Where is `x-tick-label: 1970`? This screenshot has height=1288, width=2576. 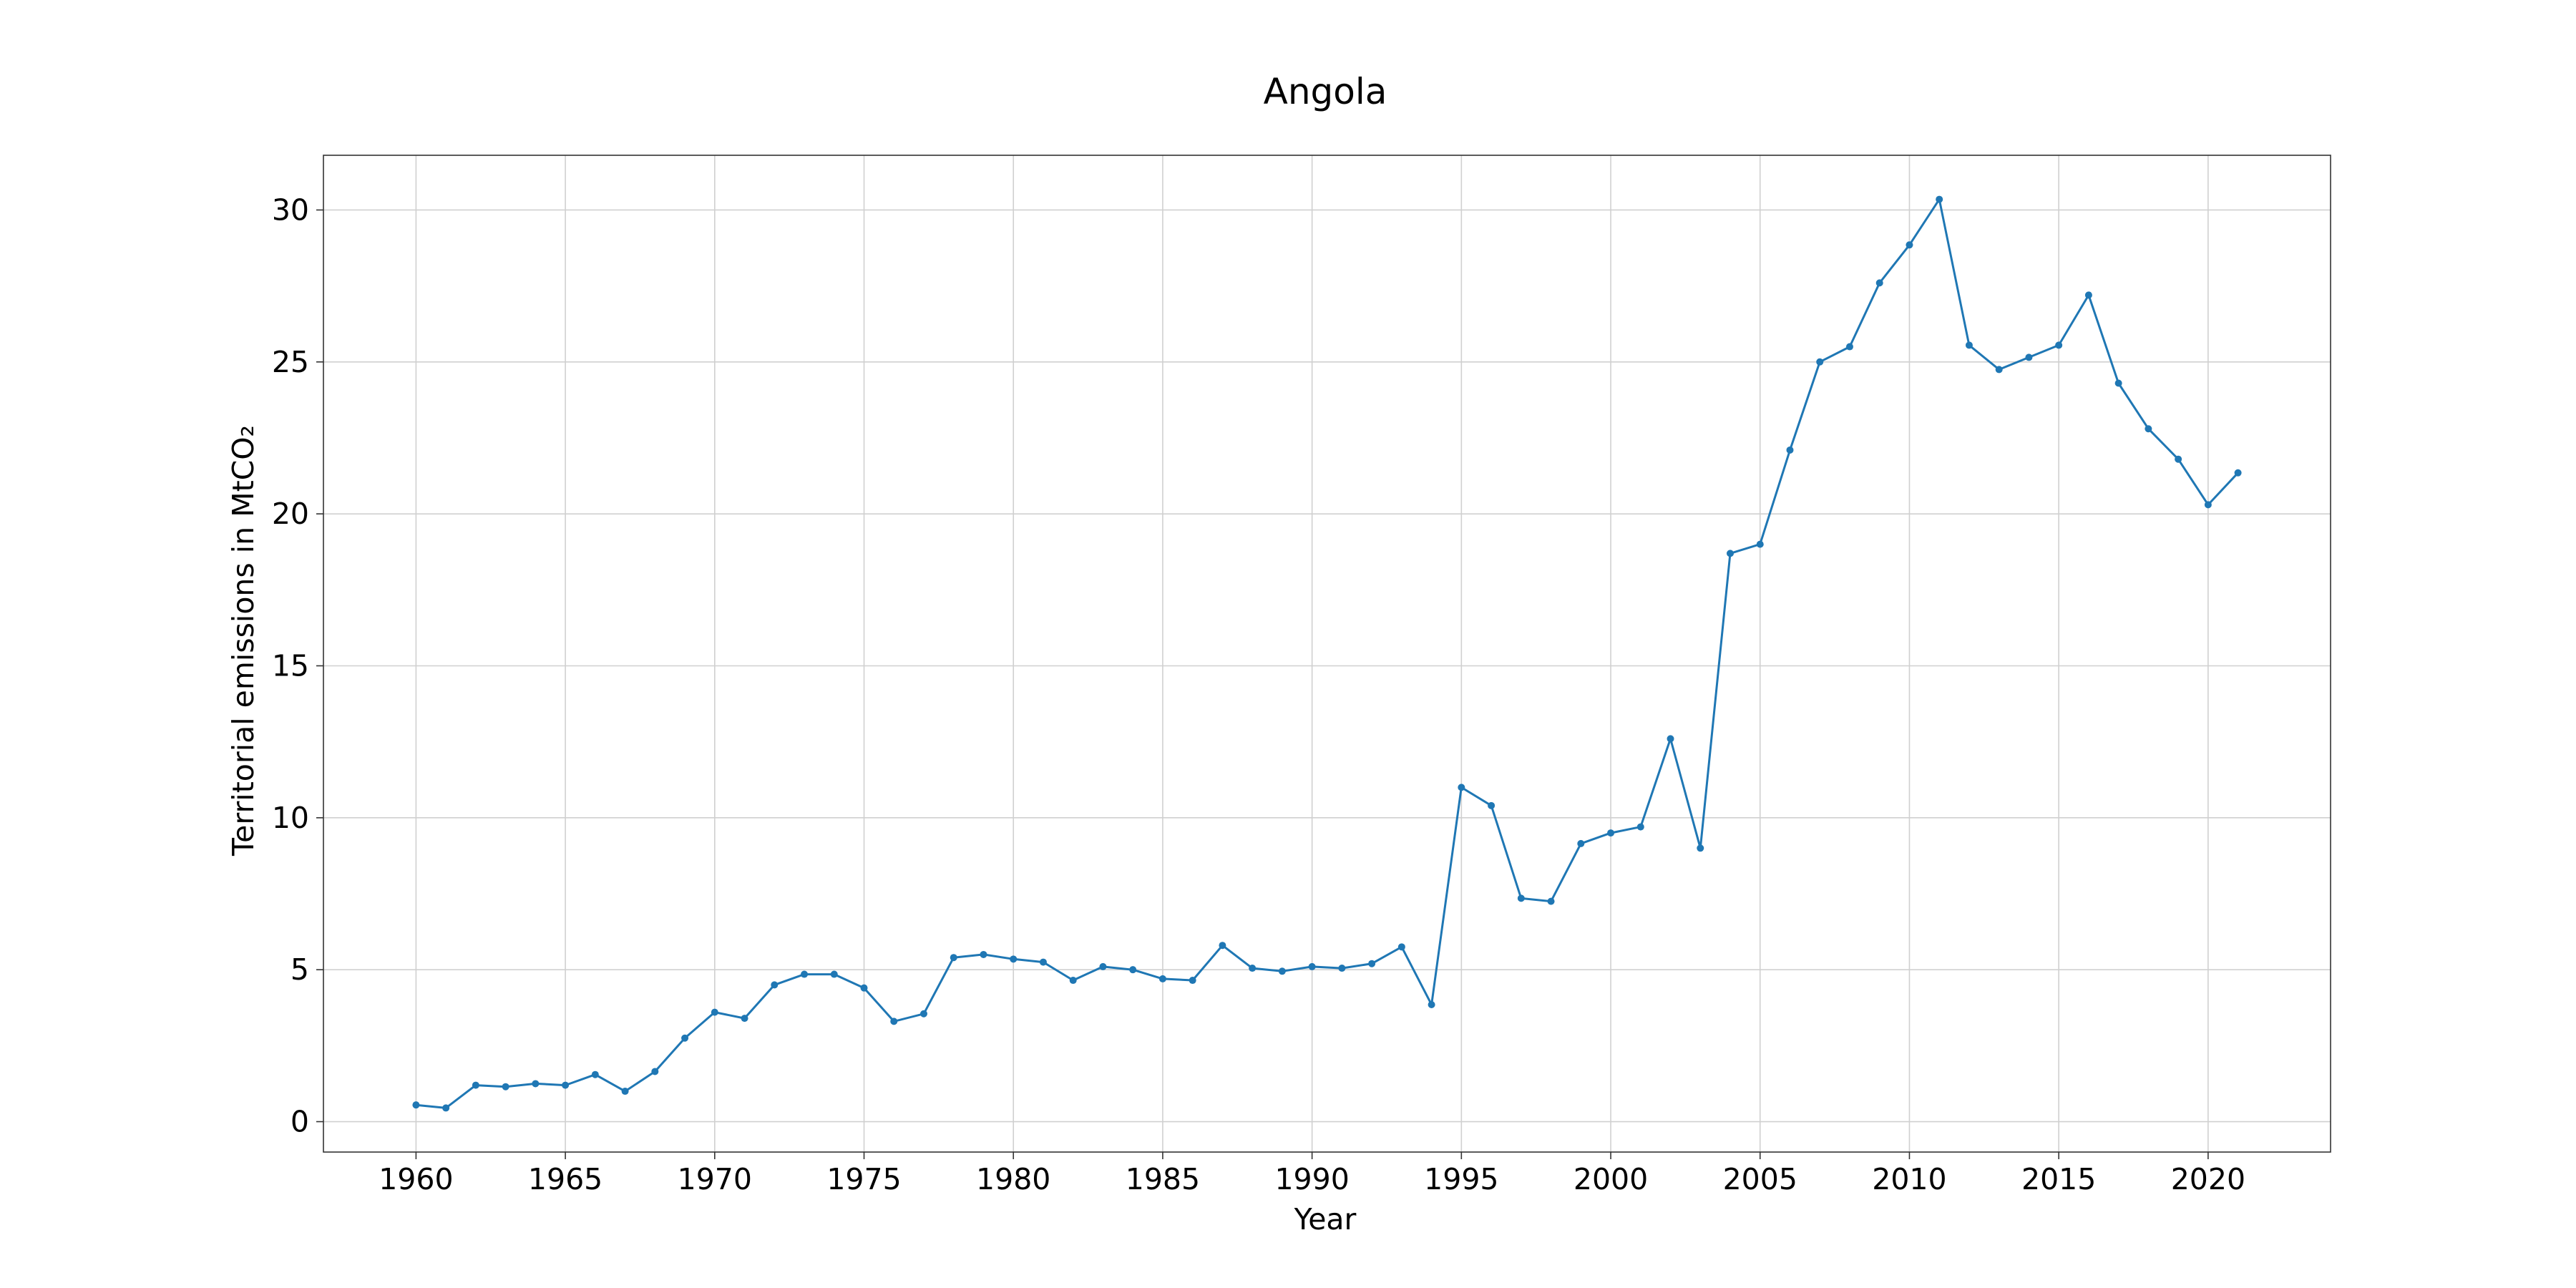 x-tick-label: 1970 is located at coordinates (715, 1179).